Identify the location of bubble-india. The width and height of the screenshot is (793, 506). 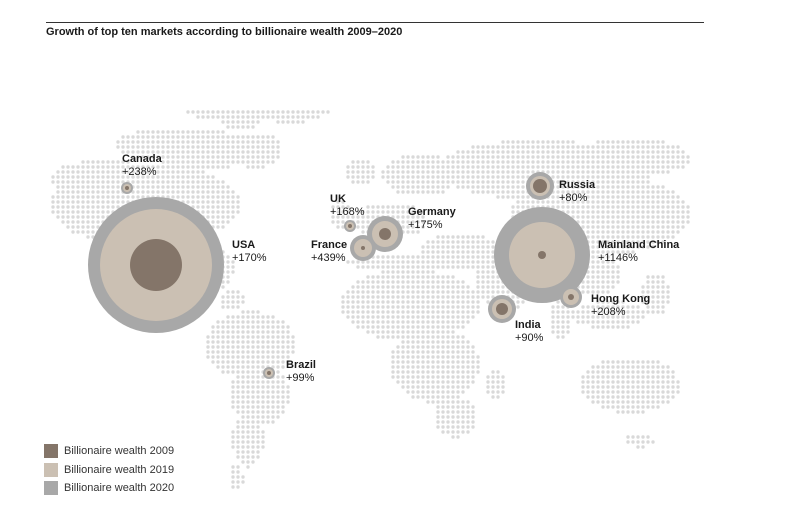
(502, 309).